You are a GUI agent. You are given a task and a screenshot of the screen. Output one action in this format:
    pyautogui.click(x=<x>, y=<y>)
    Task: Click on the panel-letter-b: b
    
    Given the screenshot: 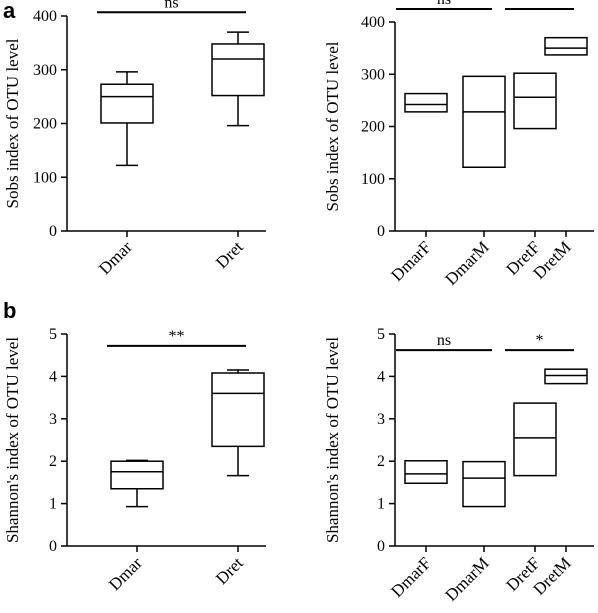 What is the action you would take?
    pyautogui.click(x=9, y=310)
    